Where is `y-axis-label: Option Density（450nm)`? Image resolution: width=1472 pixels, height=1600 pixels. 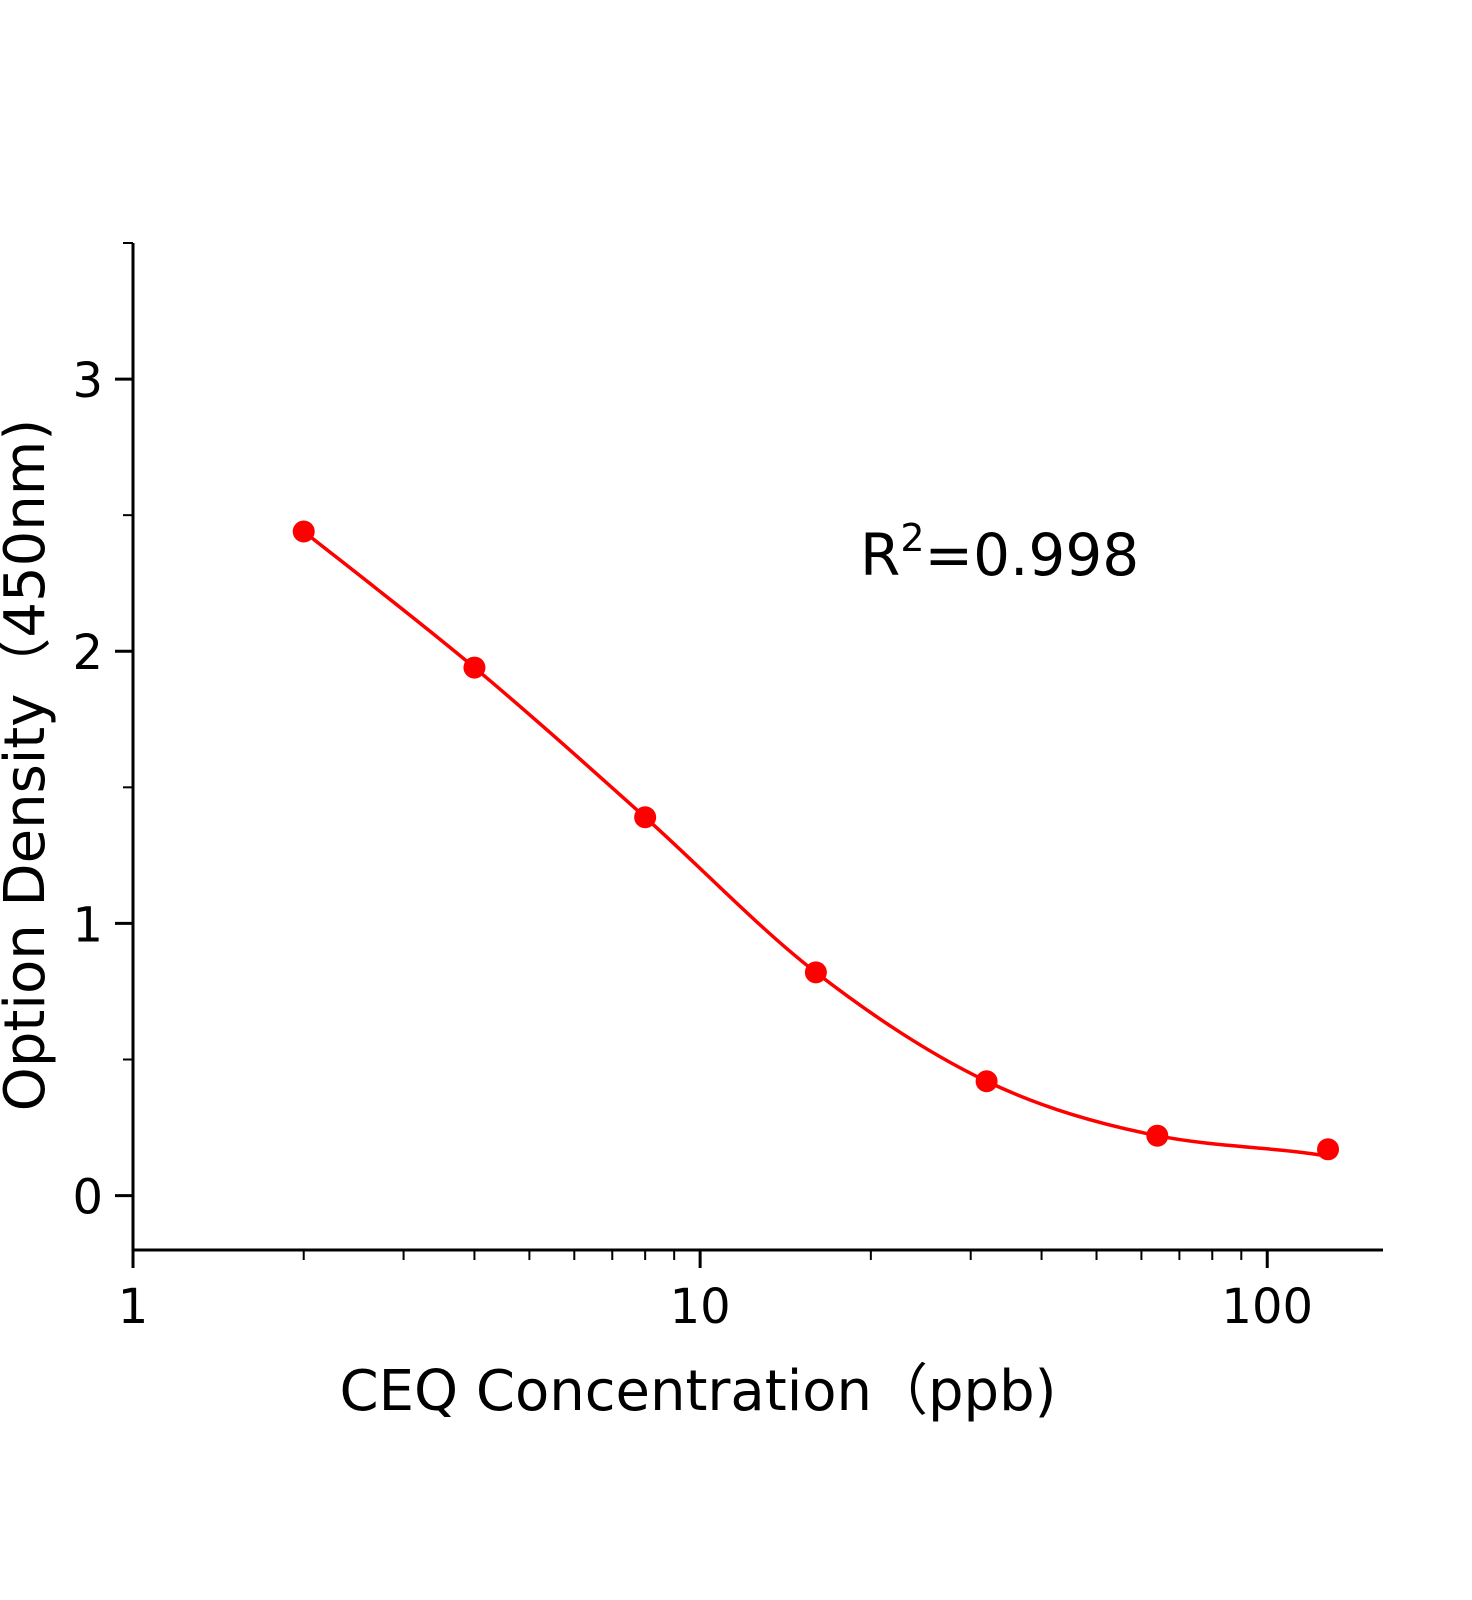
y-axis-label: Option Density（450nm) is located at coordinates (29, 765).